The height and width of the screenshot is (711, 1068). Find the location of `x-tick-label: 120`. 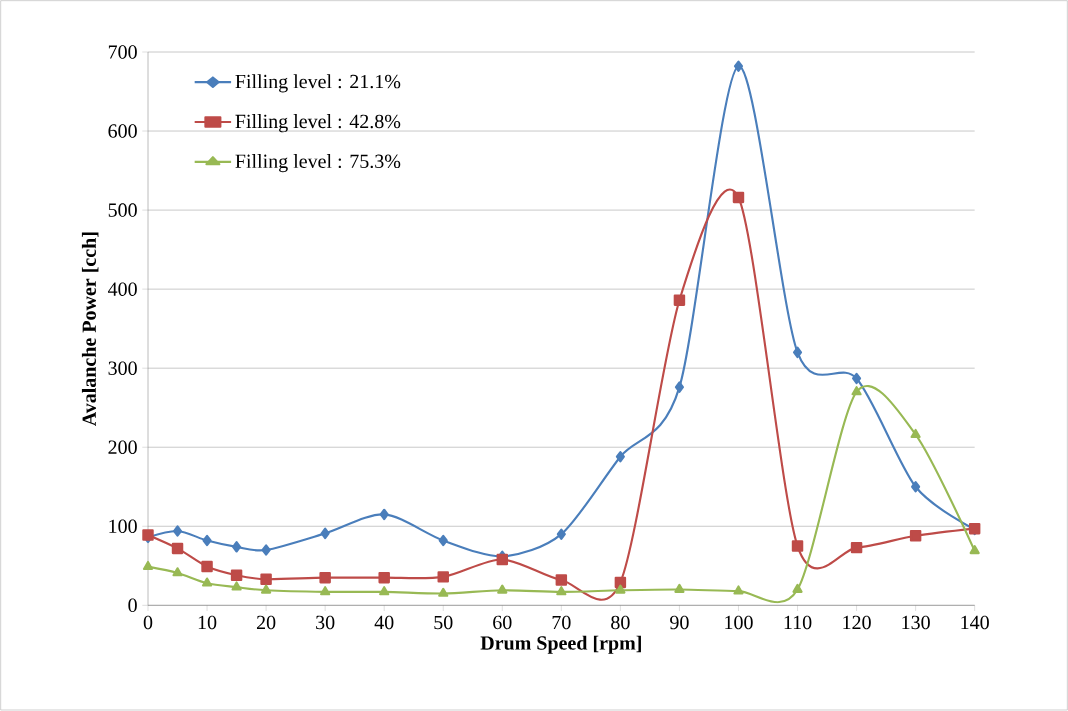

x-tick-label: 120 is located at coordinates (857, 622).